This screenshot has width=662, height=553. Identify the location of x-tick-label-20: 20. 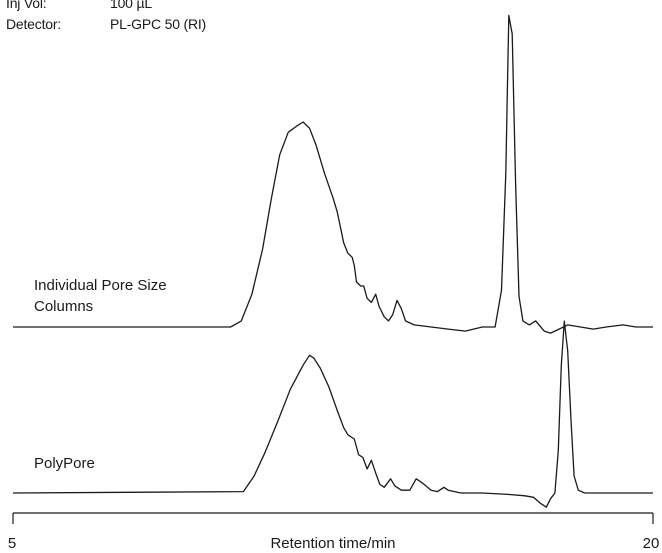
(651, 543).